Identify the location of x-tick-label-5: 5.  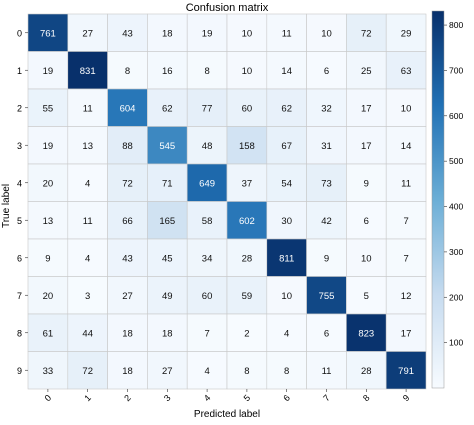
(247, 398).